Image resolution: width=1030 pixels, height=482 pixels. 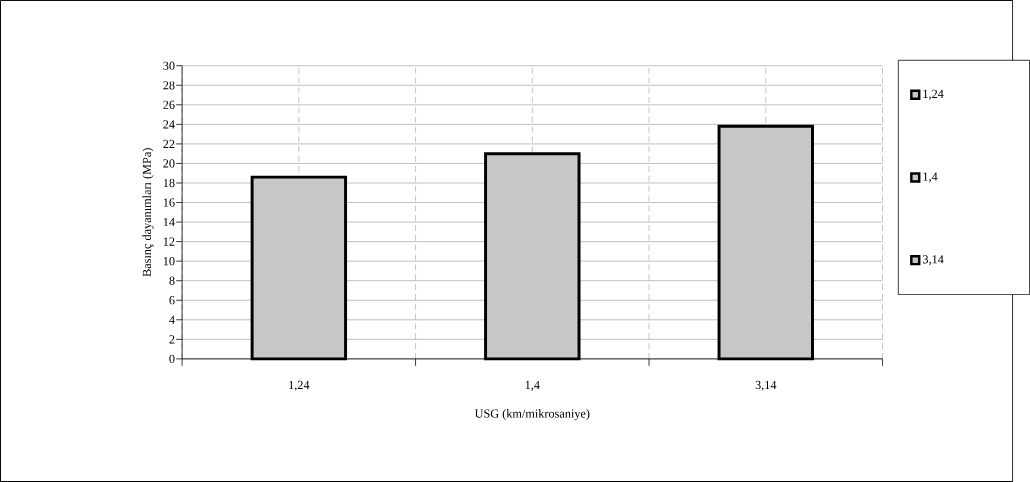 What do you see at coordinates (169, 222) in the screenshot?
I see `y-tick-label: 14` at bounding box center [169, 222].